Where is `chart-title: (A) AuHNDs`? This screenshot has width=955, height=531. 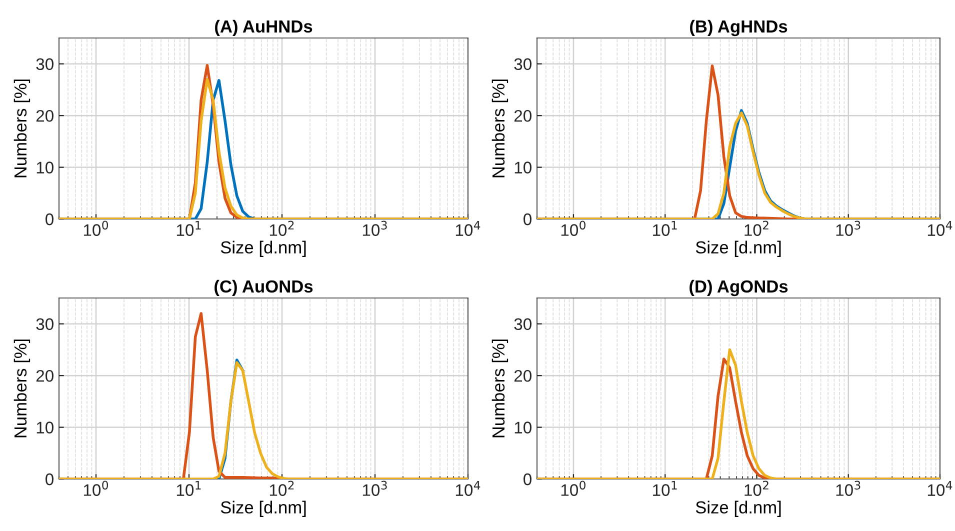
chart-title: (A) AuHNDs is located at coordinates (263, 28).